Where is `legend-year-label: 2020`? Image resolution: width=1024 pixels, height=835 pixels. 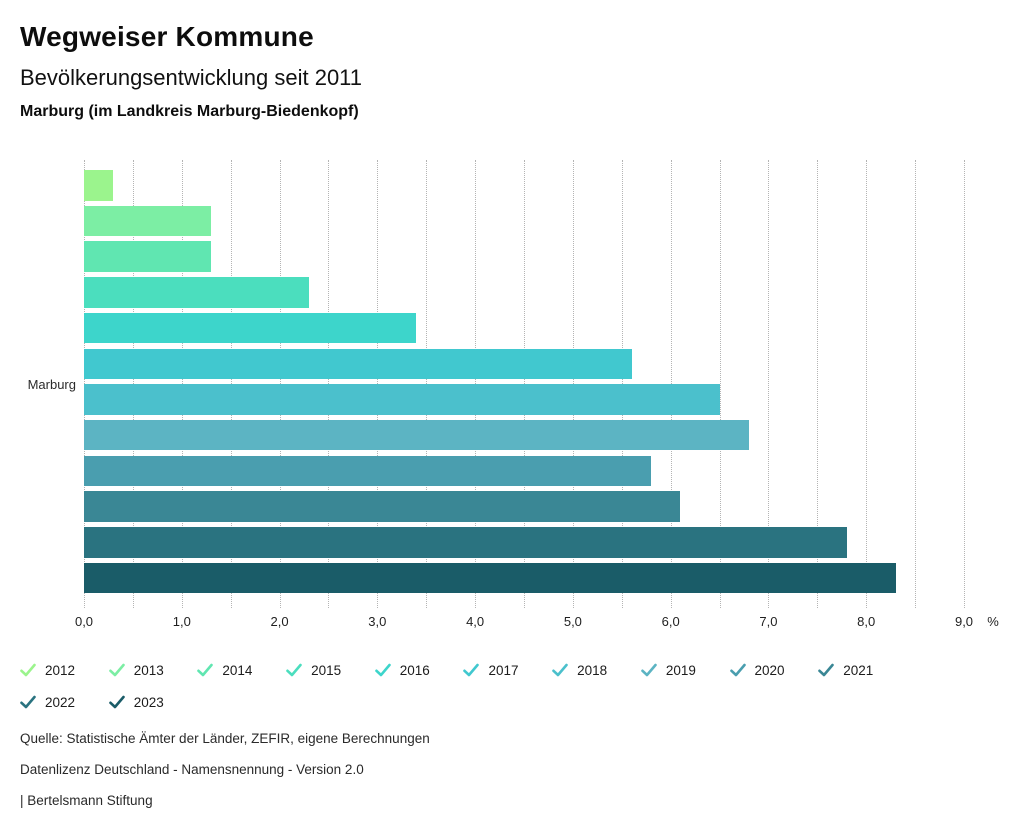 legend-year-label: 2020 is located at coordinates (769, 670).